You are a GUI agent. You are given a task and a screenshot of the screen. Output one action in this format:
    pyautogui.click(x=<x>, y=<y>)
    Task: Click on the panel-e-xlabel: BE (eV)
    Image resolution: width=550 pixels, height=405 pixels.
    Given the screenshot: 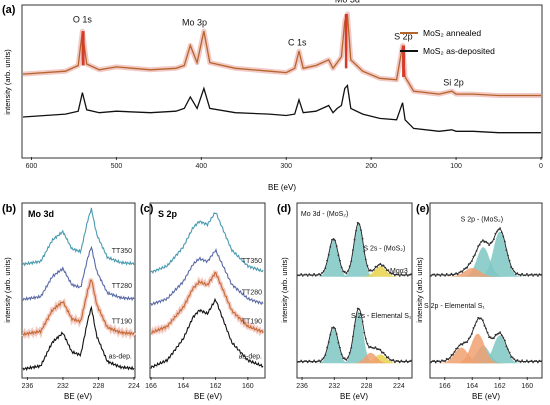 What is the action you would take?
    pyautogui.click(x=486, y=396)
    